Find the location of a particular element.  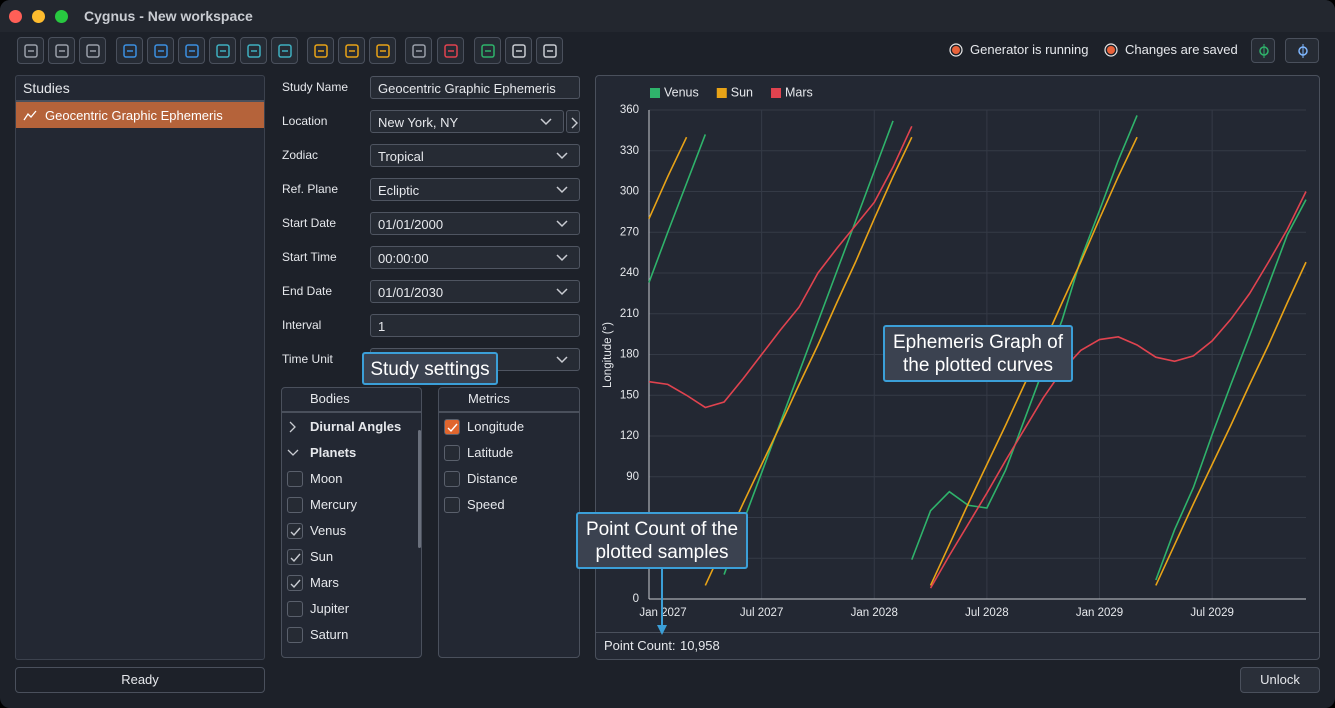

field: Ecliptic is located at coordinates (475, 189).